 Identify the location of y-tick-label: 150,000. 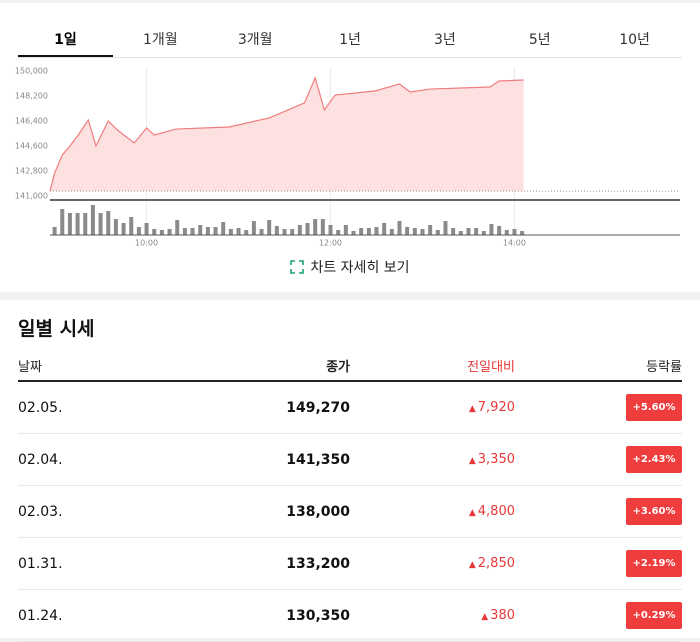
(31, 71).